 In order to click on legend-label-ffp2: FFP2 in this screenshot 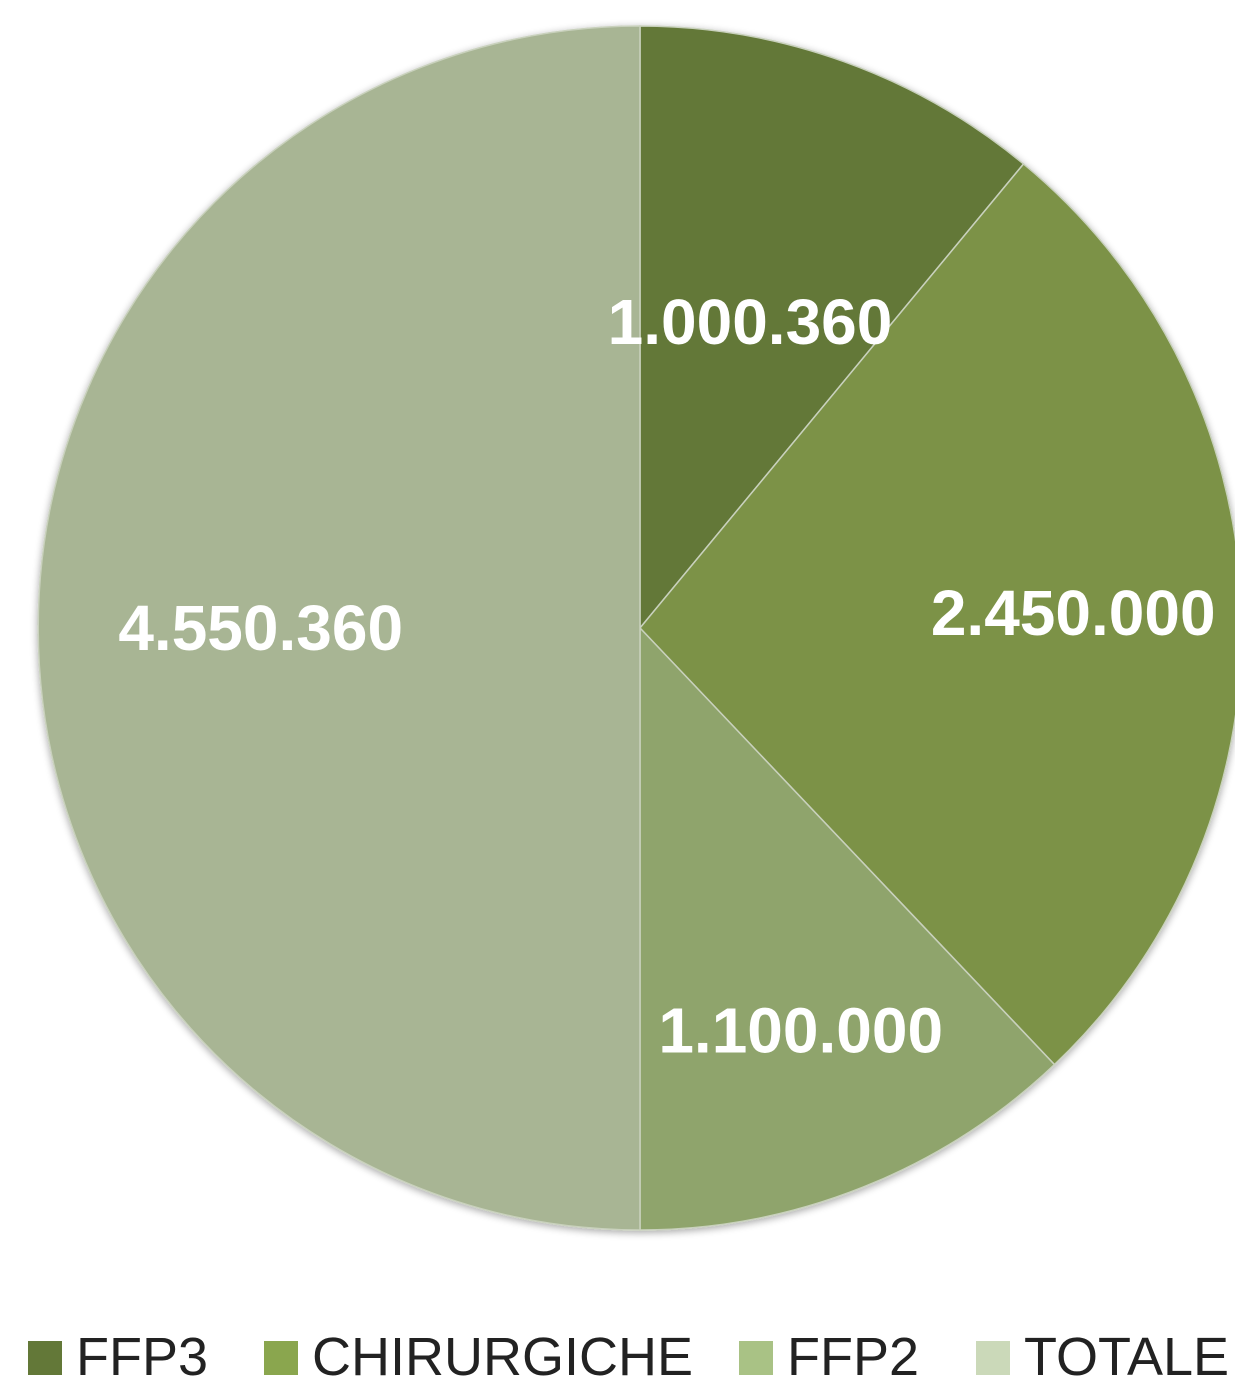, I will do `click(853, 1357)`.